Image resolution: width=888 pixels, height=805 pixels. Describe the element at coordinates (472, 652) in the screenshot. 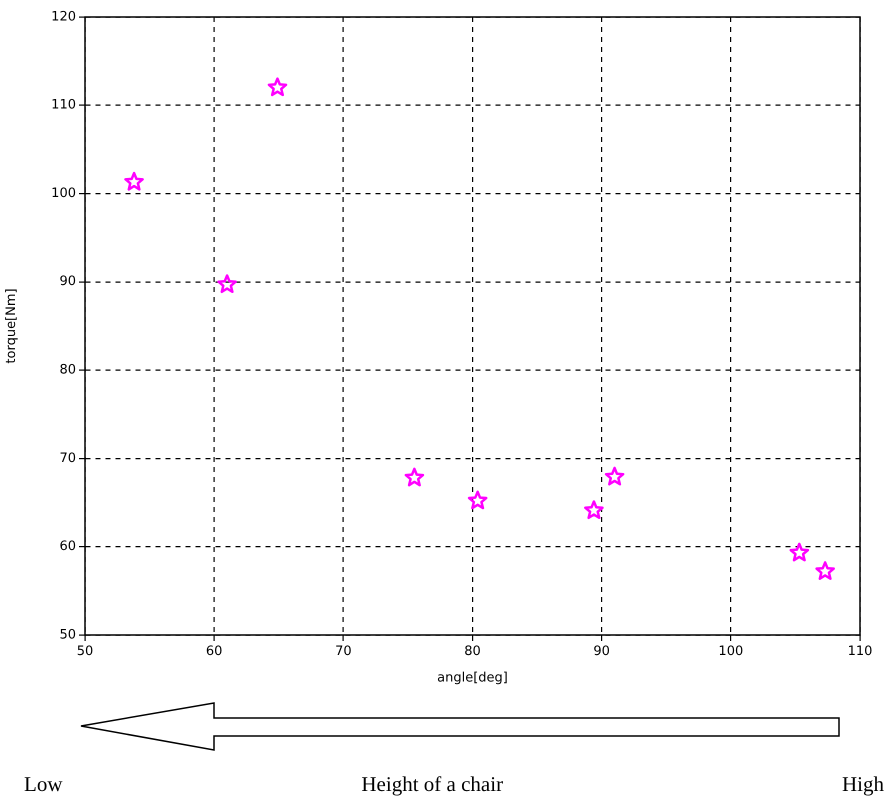

I see `x-tick-label: 80` at that location.